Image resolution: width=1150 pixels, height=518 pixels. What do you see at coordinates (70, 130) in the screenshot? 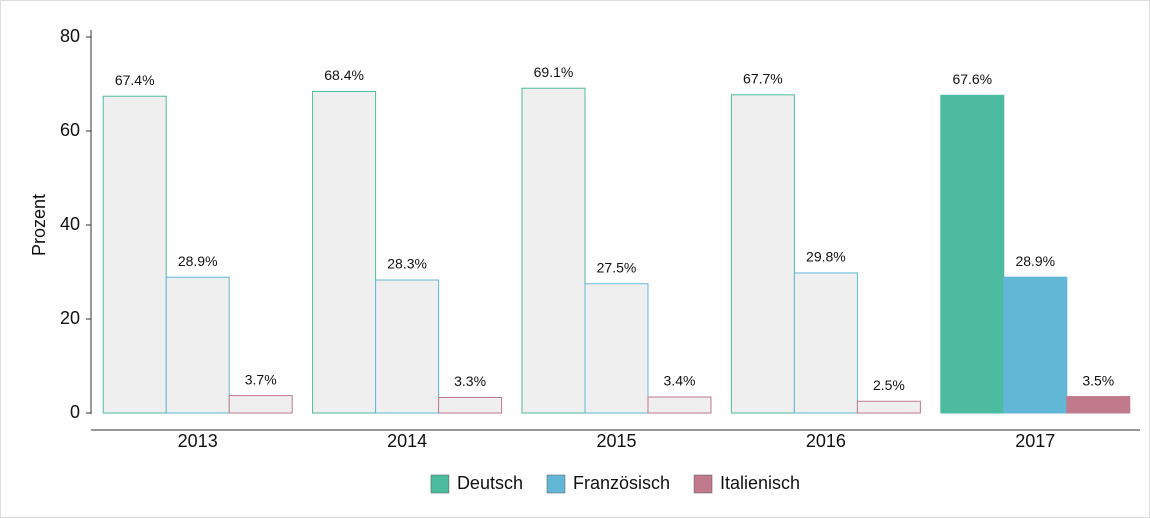
I see `y-tick-label: 60` at bounding box center [70, 130].